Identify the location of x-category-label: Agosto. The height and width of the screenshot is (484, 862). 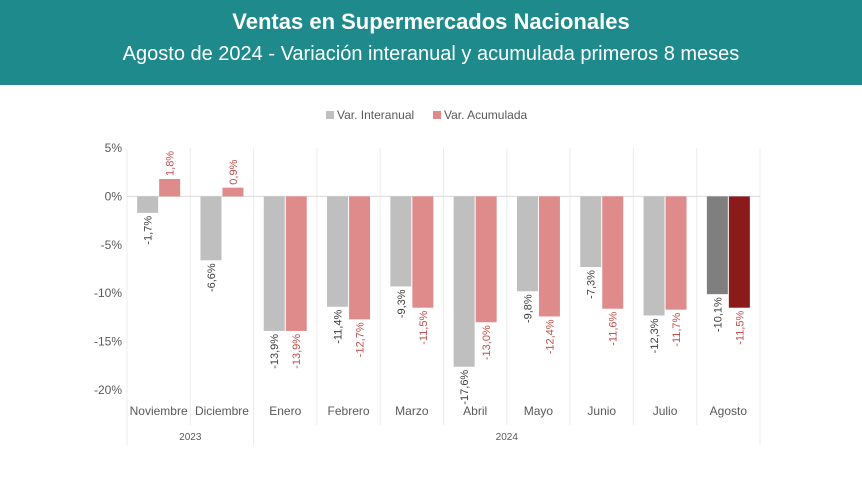
(729, 411).